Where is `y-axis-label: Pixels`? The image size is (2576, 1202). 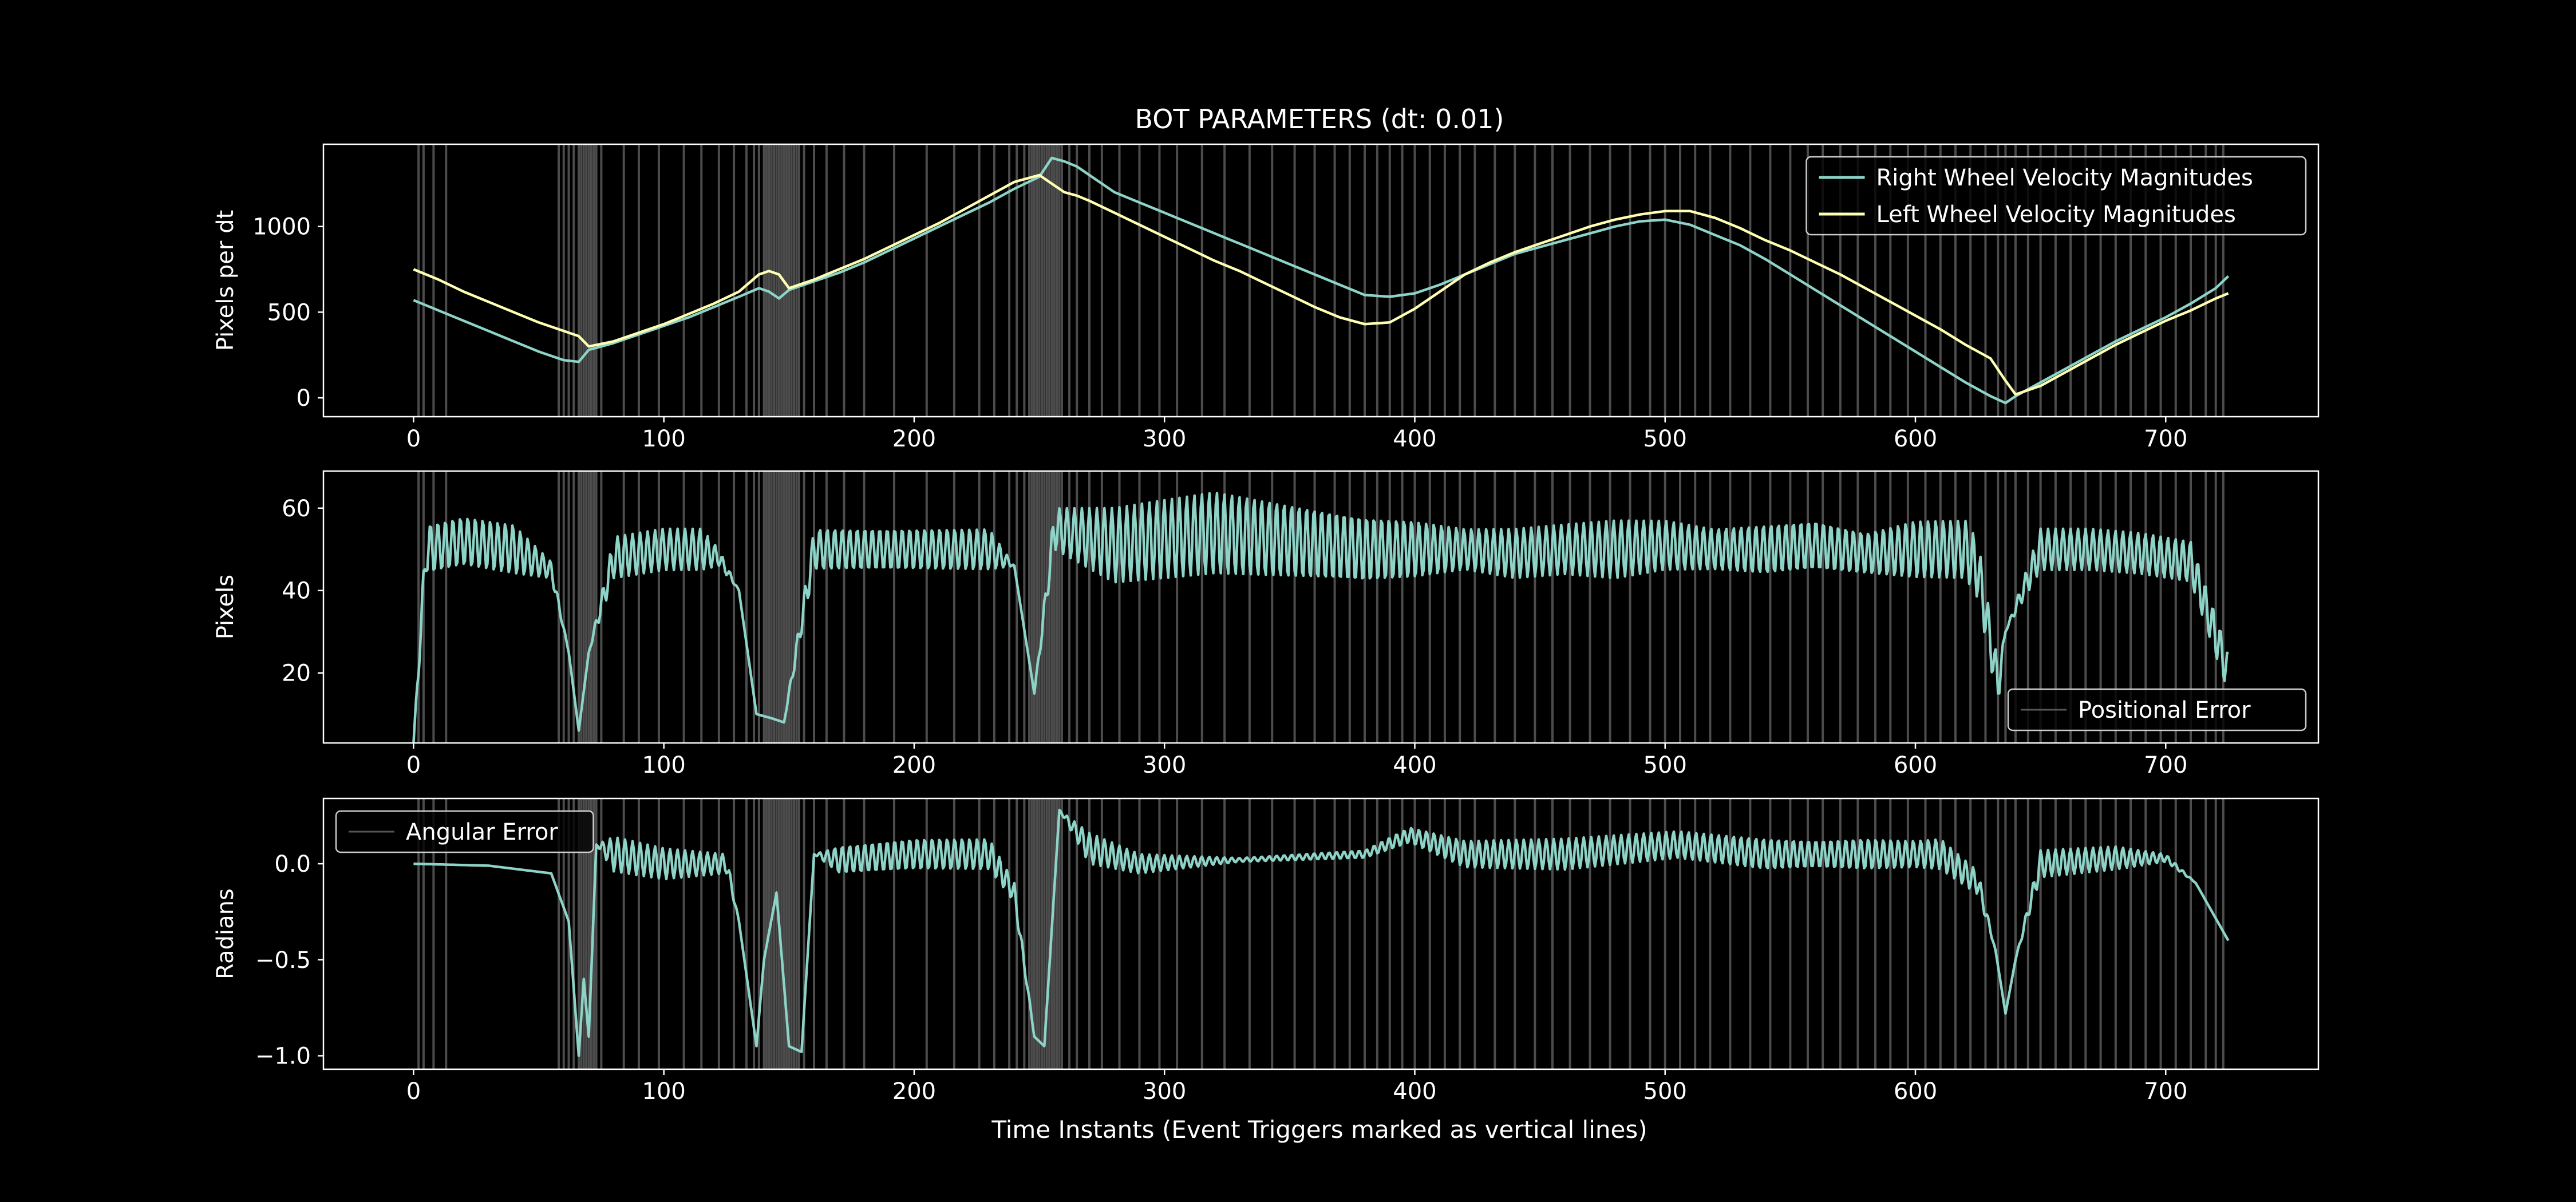
y-axis-label: Pixels is located at coordinates (225, 607).